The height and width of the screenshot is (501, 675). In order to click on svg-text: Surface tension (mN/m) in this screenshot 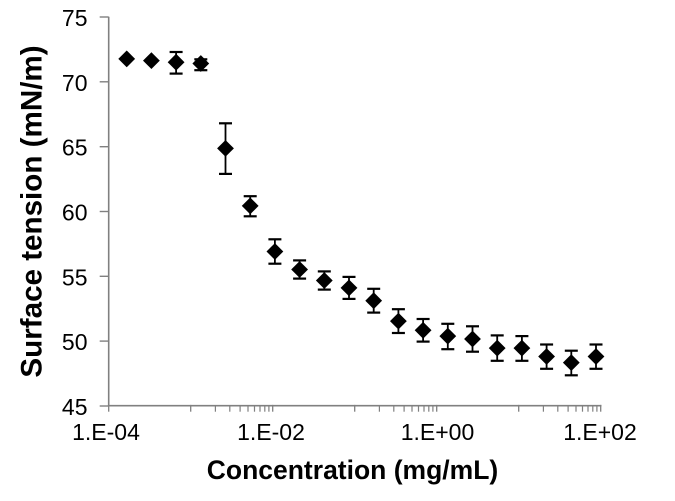, I will do `click(32, 211)`.